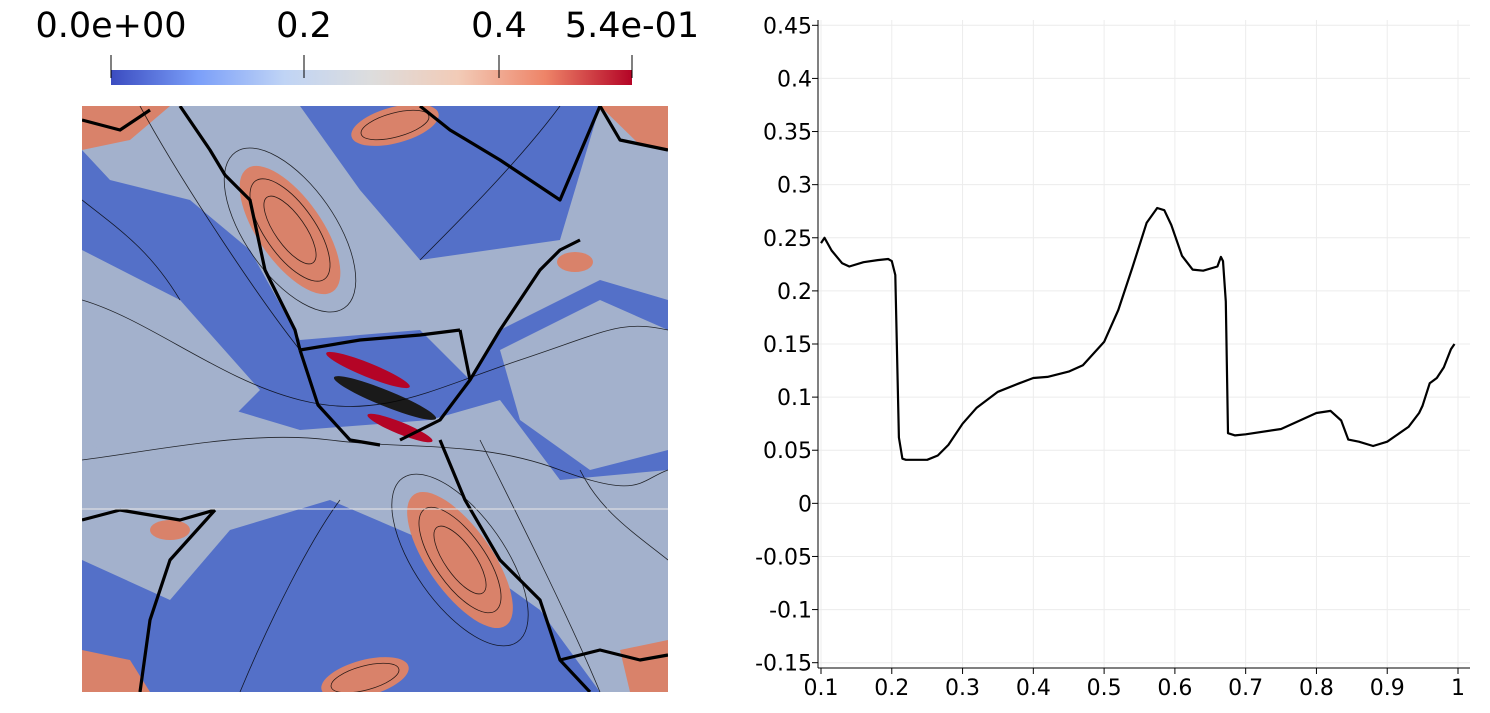 Image resolution: width=1490 pixels, height=713 pixels. Describe the element at coordinates (110, 26) in the screenshot. I see `colorbar-label-min: 0.0e+00` at that location.